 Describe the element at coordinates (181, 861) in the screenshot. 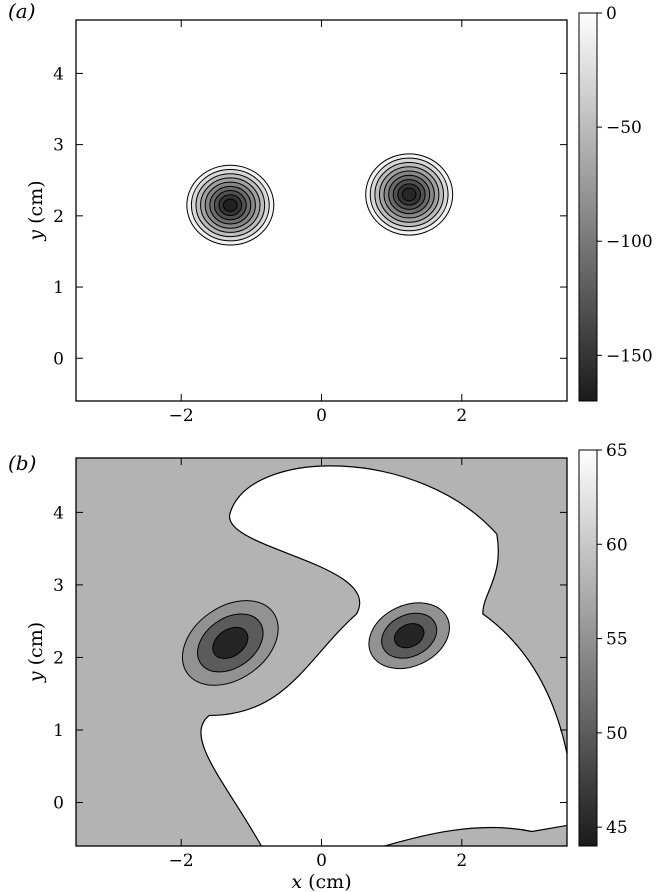

I see `x-tick-label-b-0: −2` at that location.